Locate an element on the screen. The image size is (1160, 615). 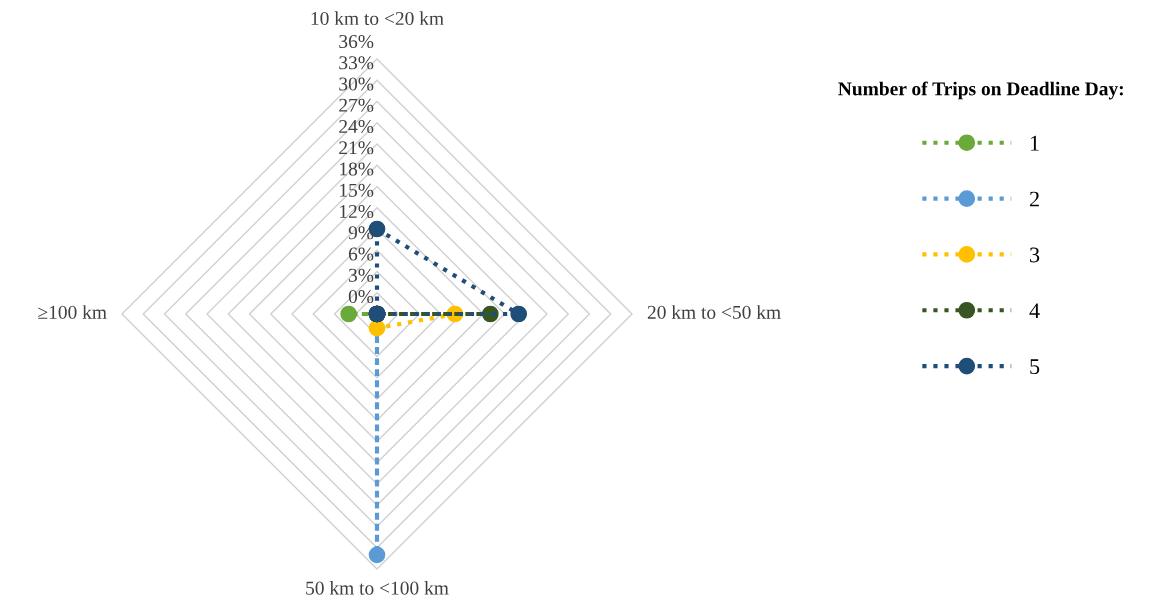
legend-label: 2 is located at coordinates (1034, 199).